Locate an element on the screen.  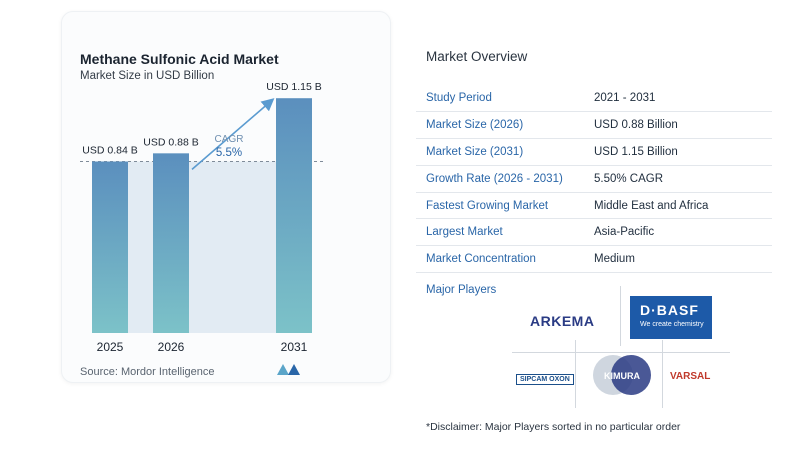
x-tick-label: 2031 is located at coordinates (294, 347).